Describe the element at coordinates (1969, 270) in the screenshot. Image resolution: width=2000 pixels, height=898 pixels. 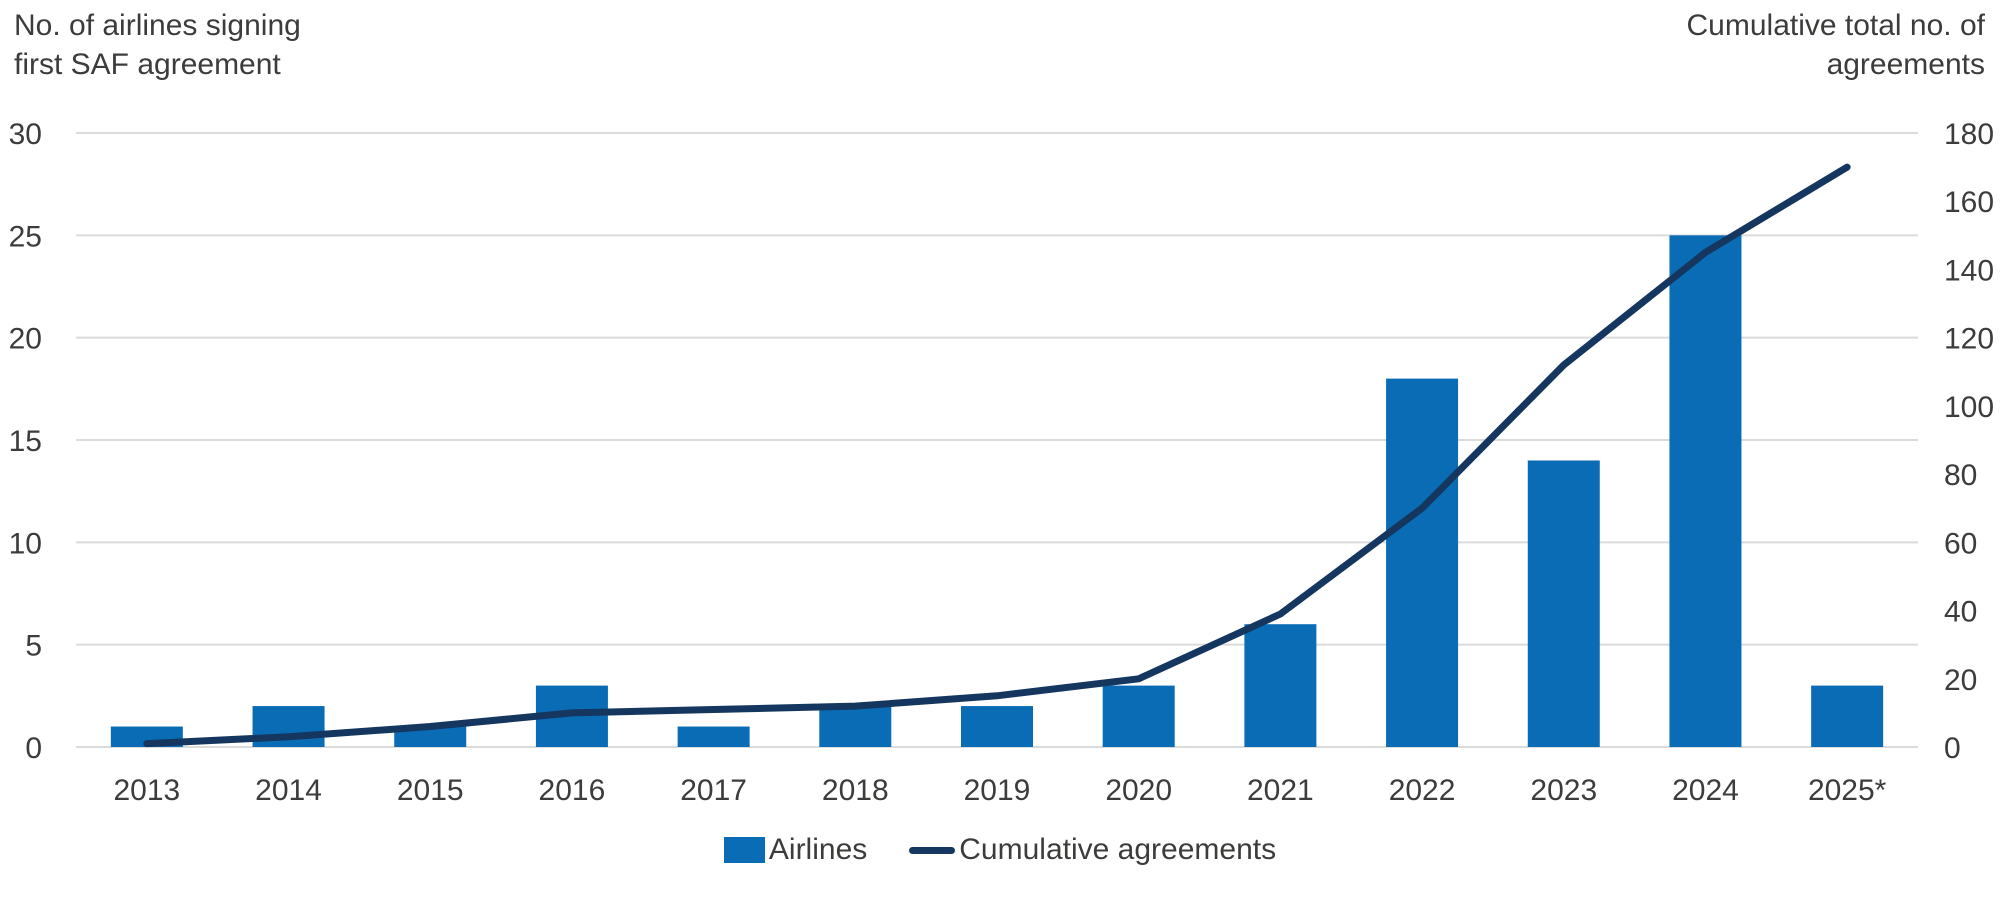
I see `right-axis-tick-label: 140` at that location.